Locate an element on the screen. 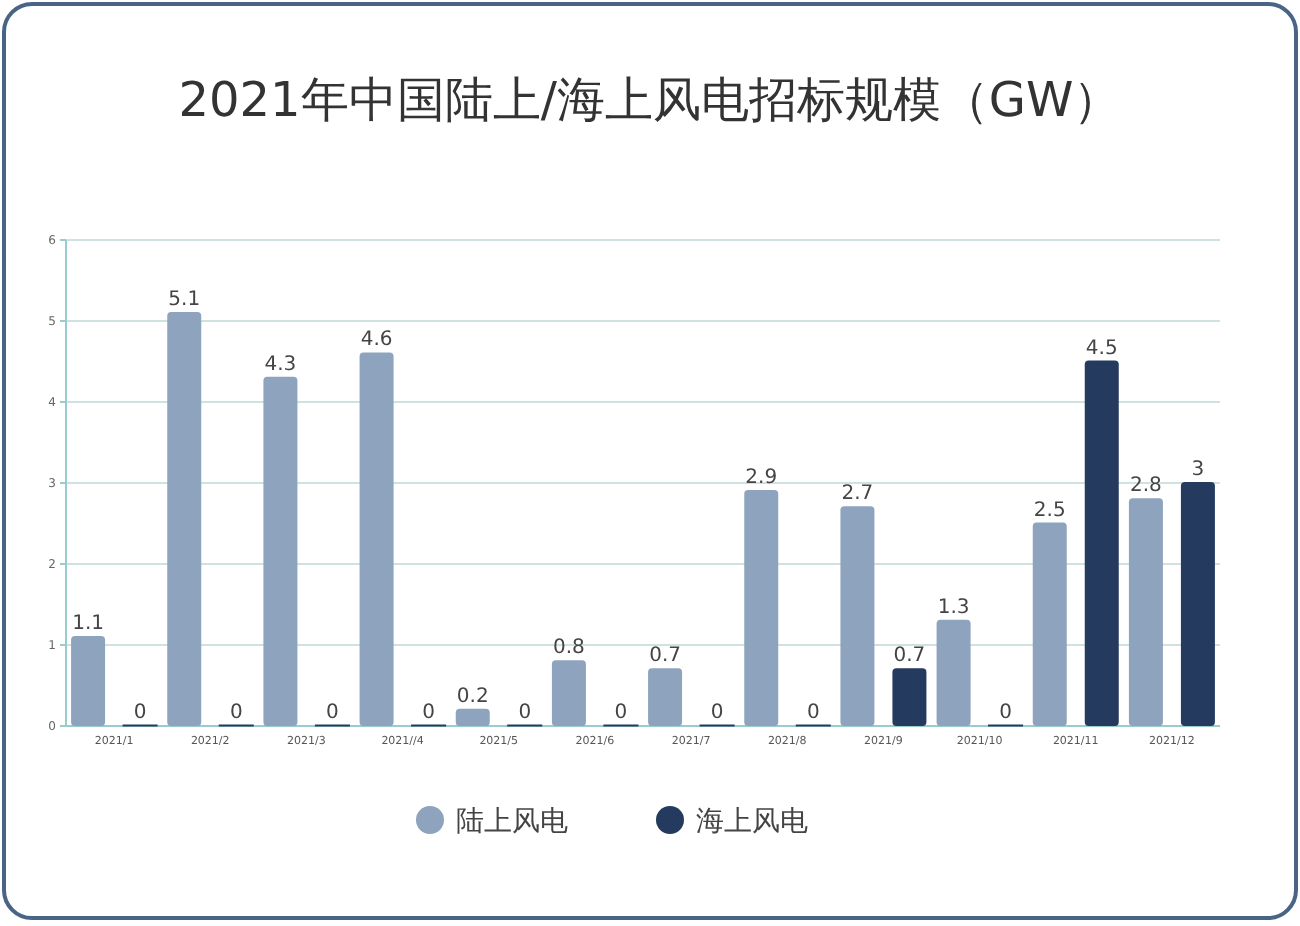  bar: 4.5 is located at coordinates (1101, 531).